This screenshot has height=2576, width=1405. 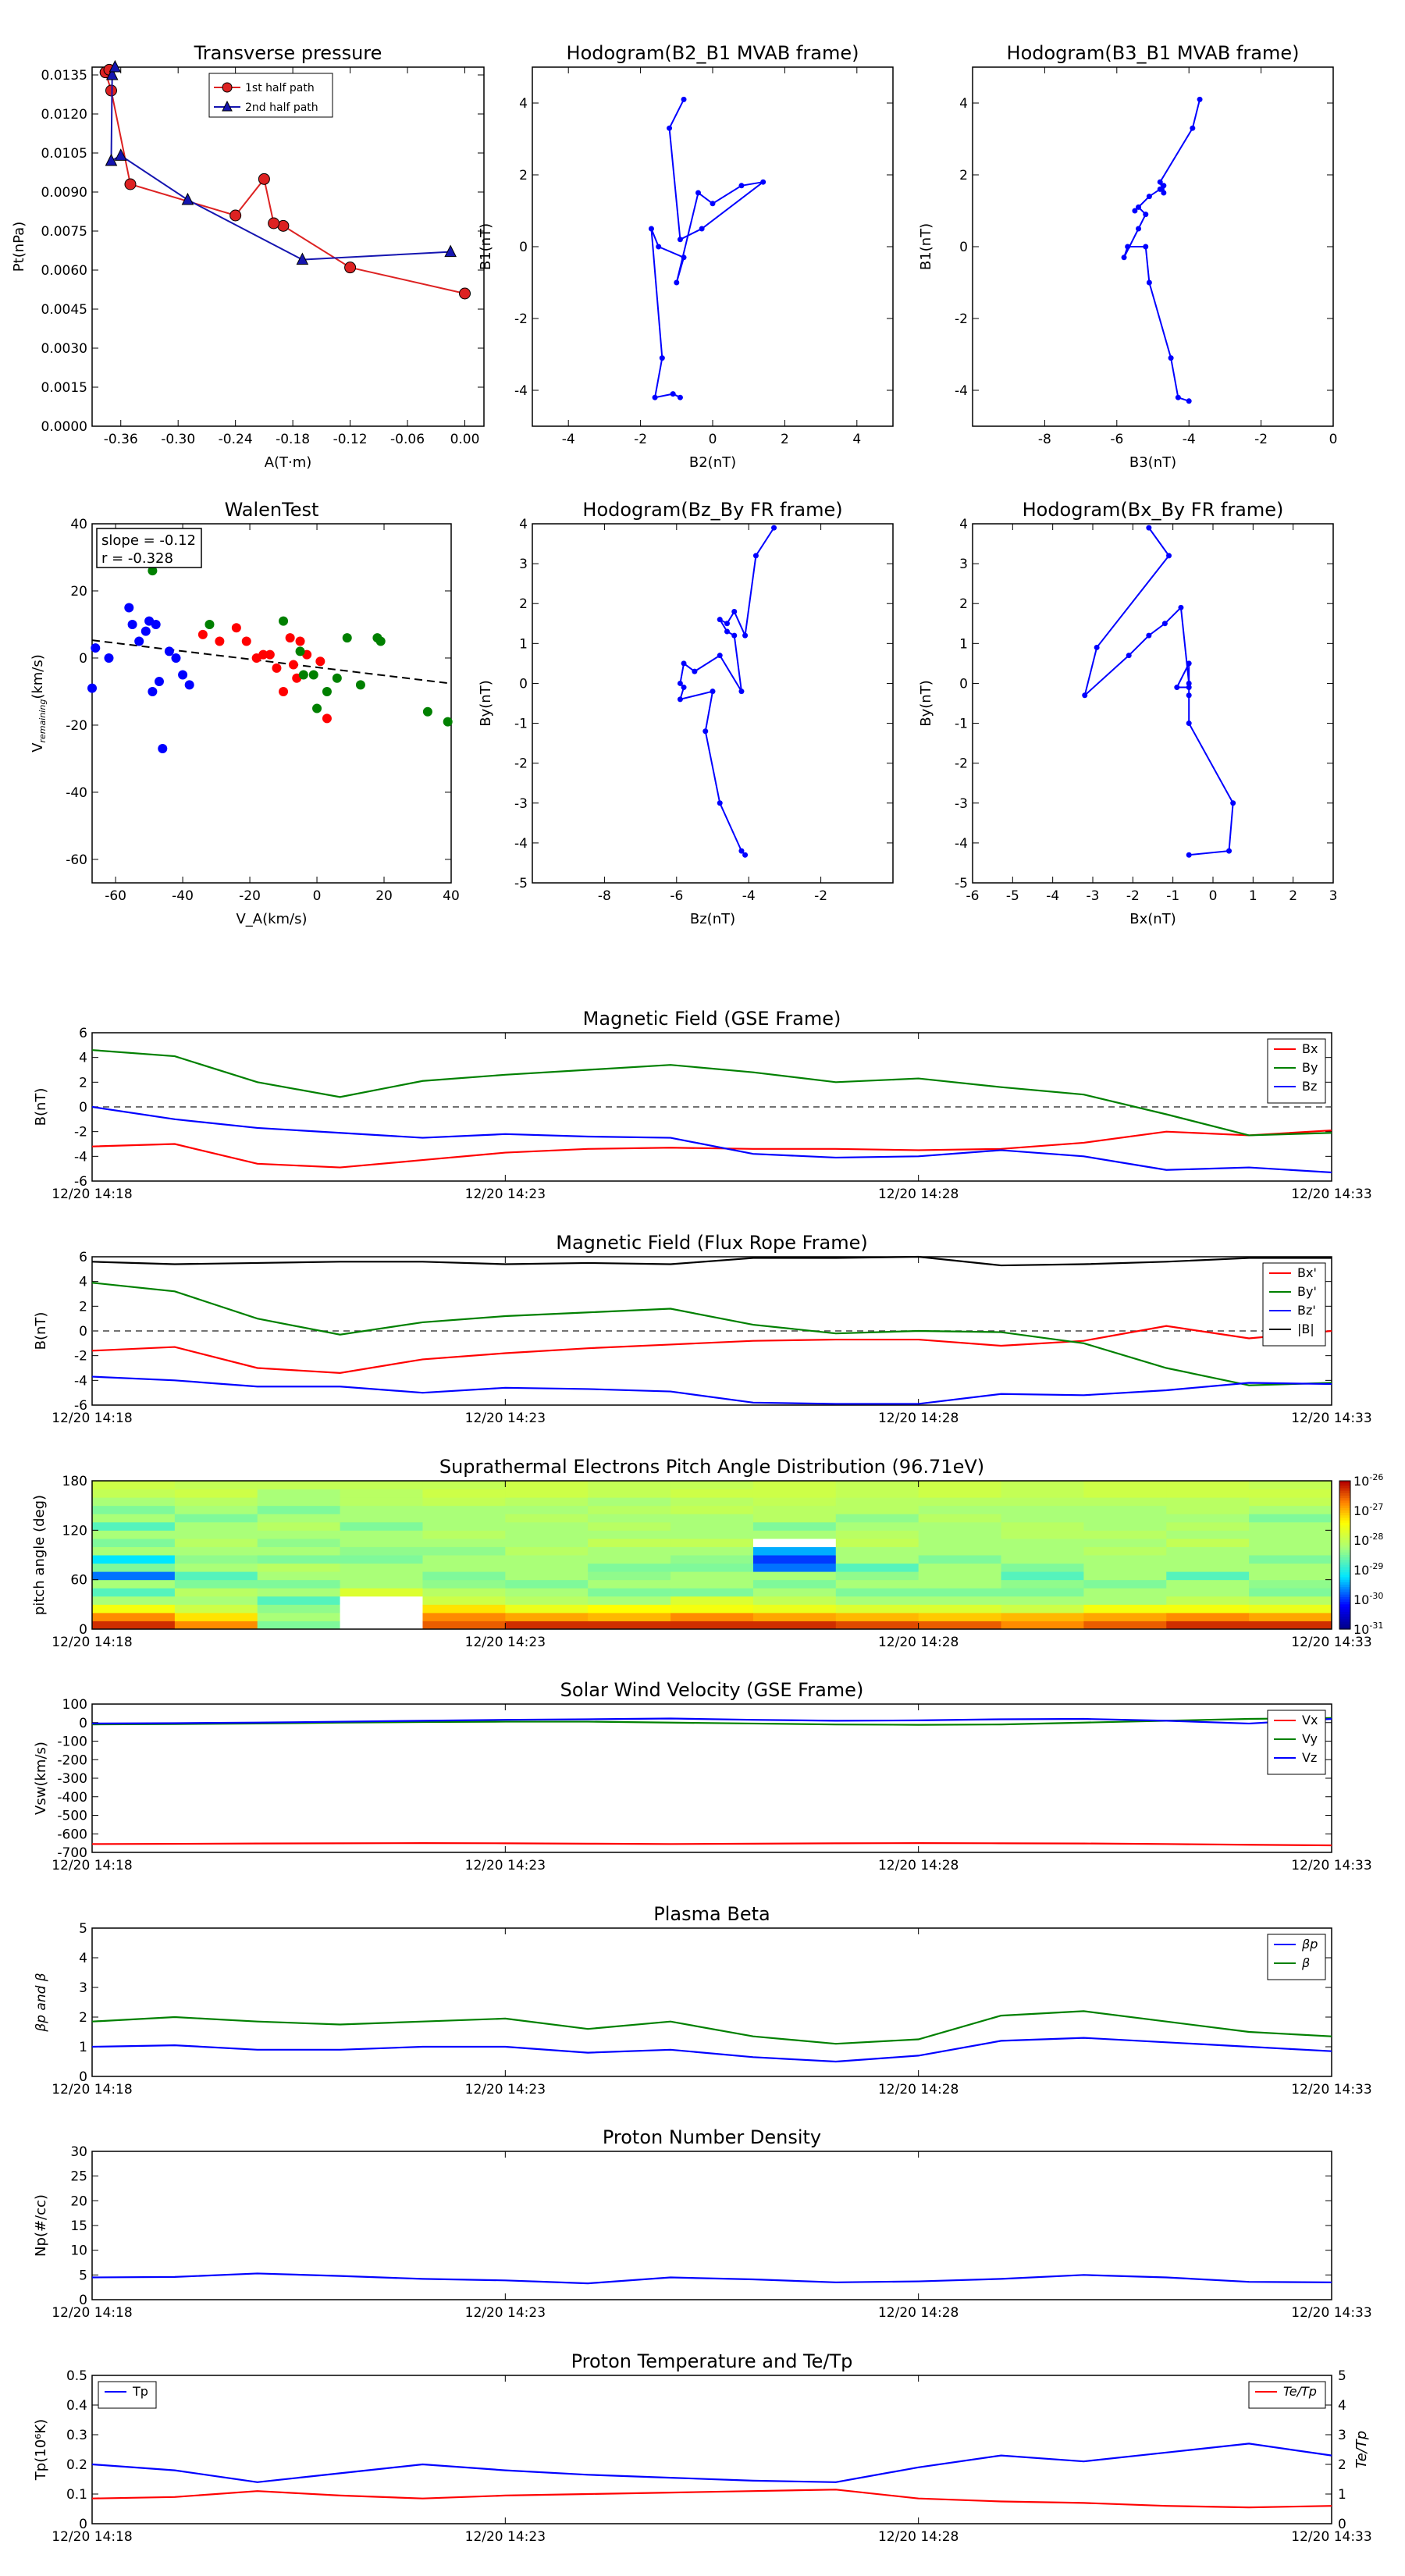 What do you see at coordinates (1133, 896) in the screenshot?
I see `x-tick-label: -2` at bounding box center [1133, 896].